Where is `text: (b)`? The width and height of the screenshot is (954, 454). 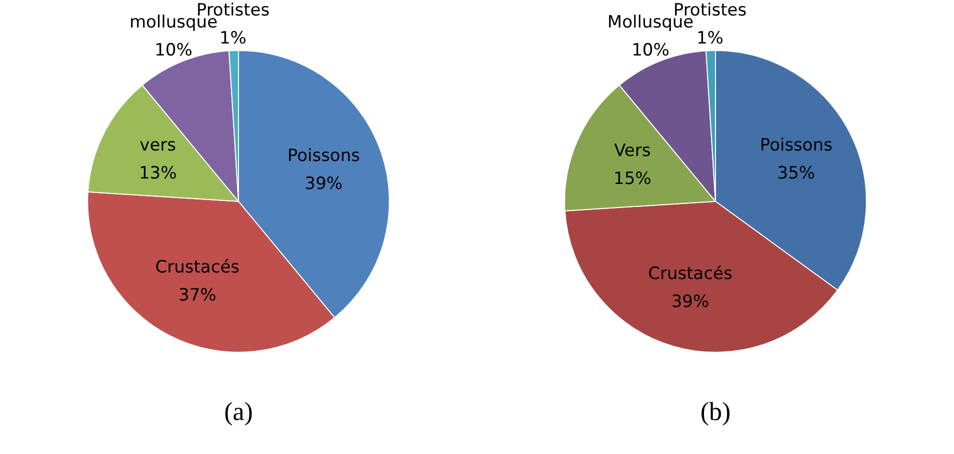 text: (b) is located at coordinates (715, 411).